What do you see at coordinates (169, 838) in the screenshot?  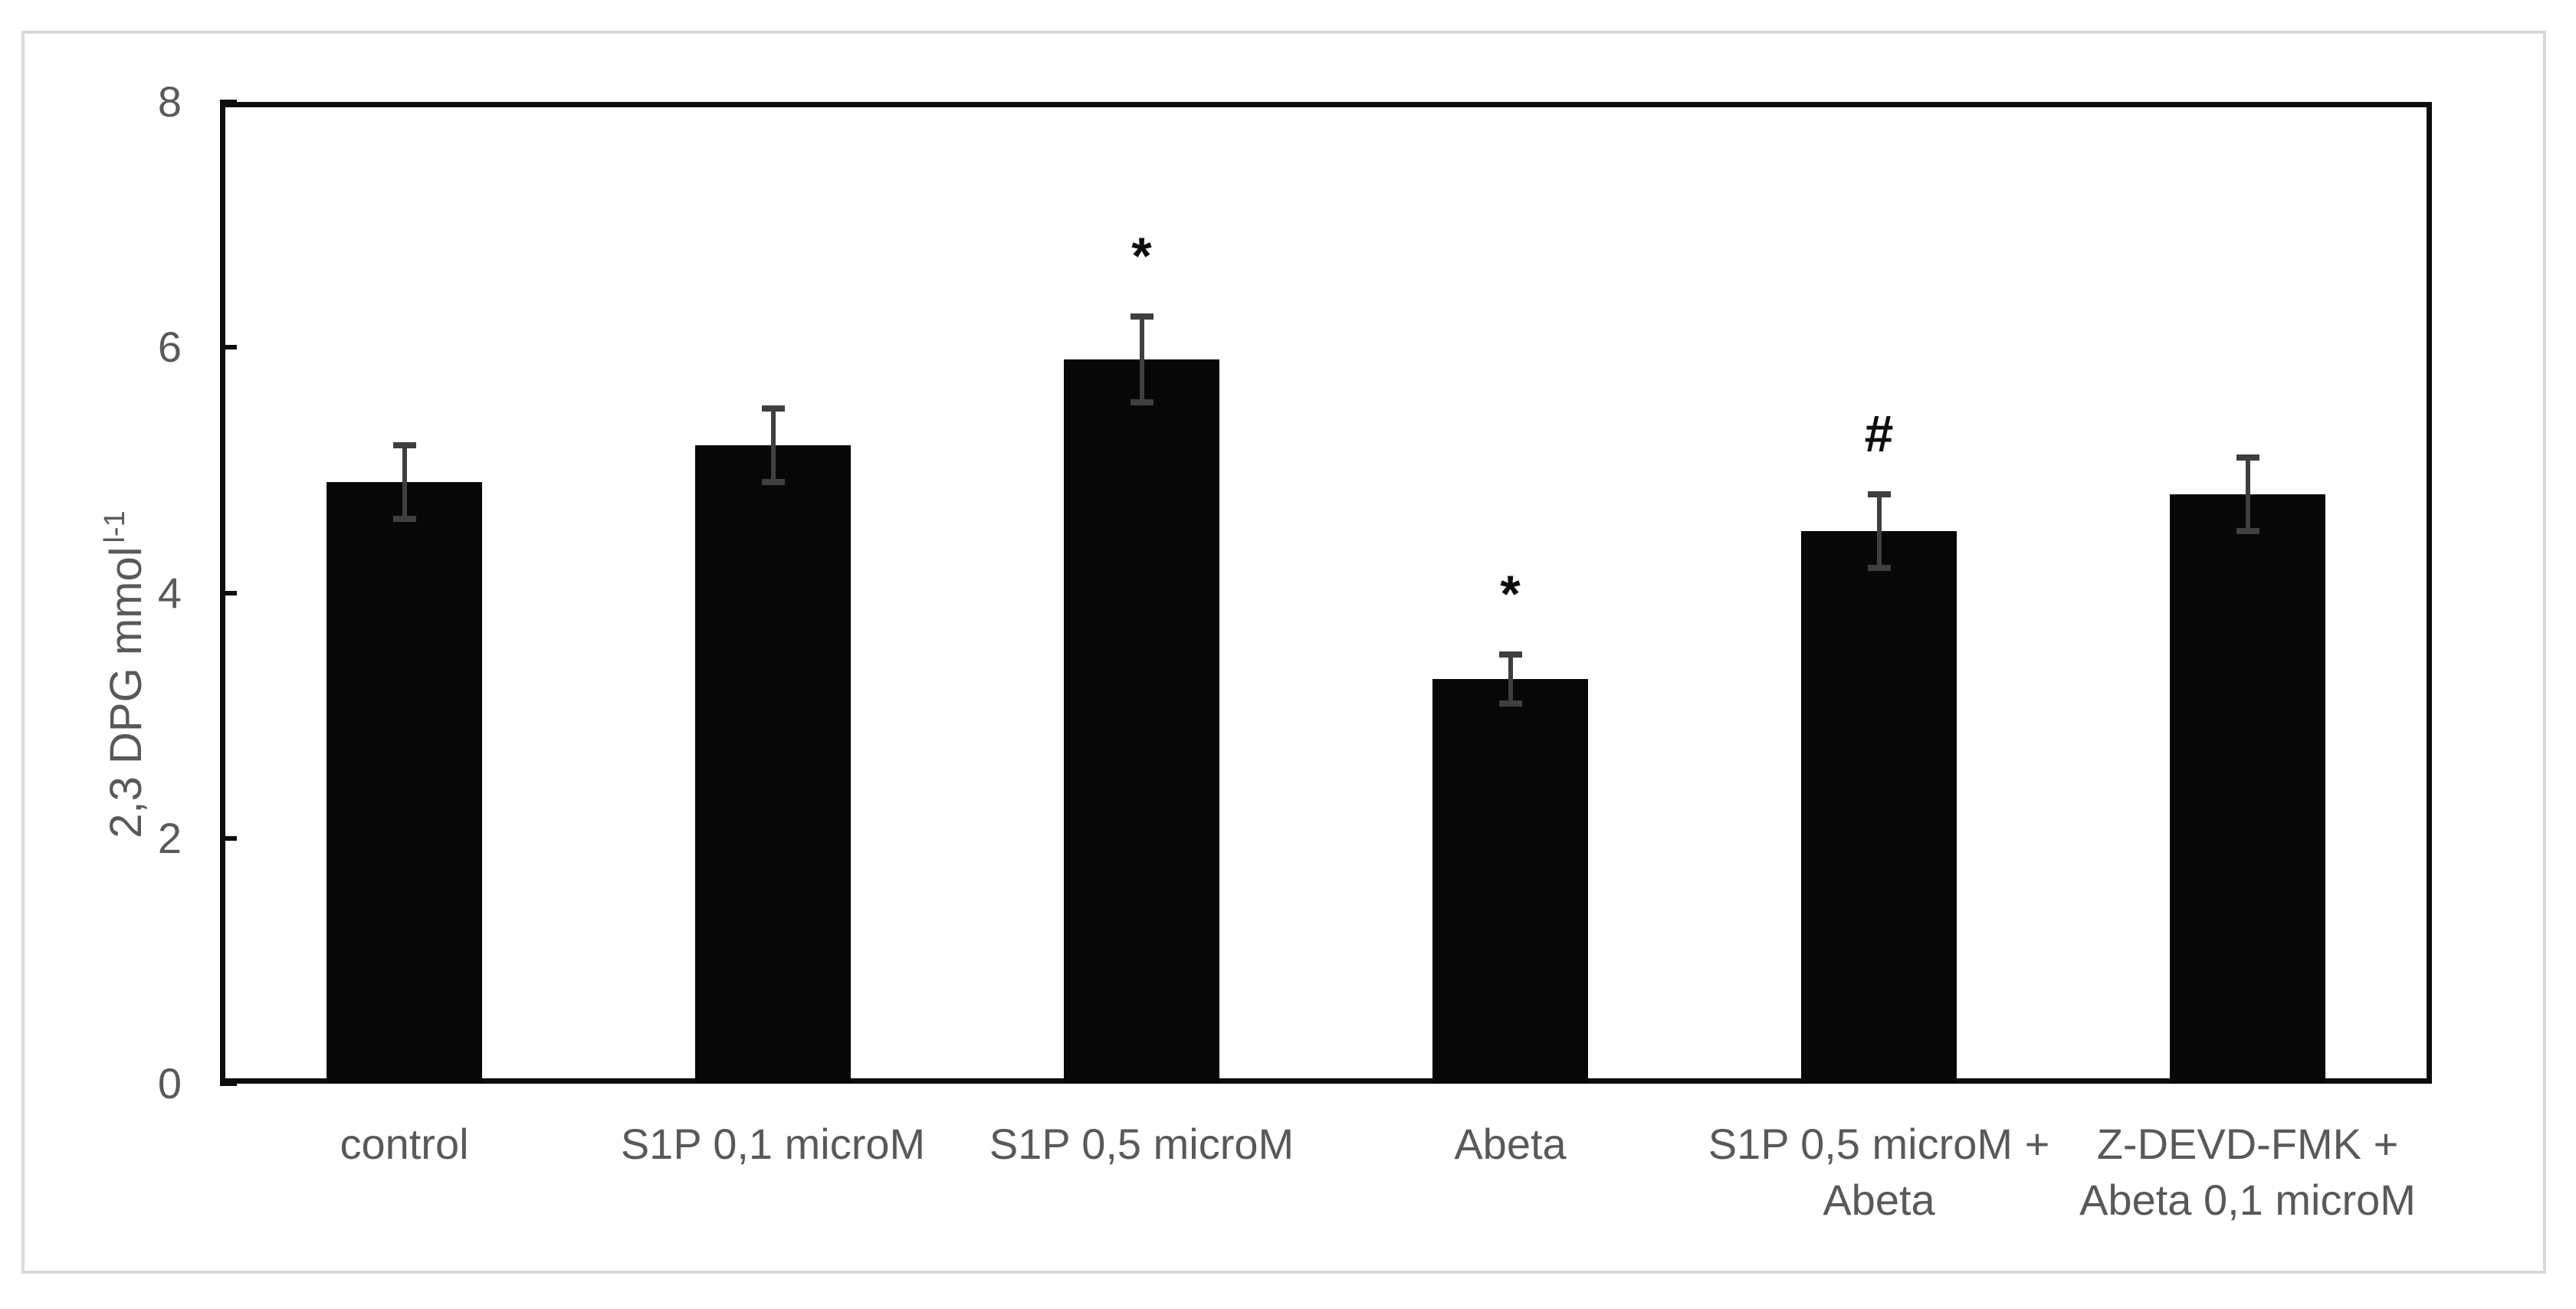 I see `y-tick-label: 2` at bounding box center [169, 838].